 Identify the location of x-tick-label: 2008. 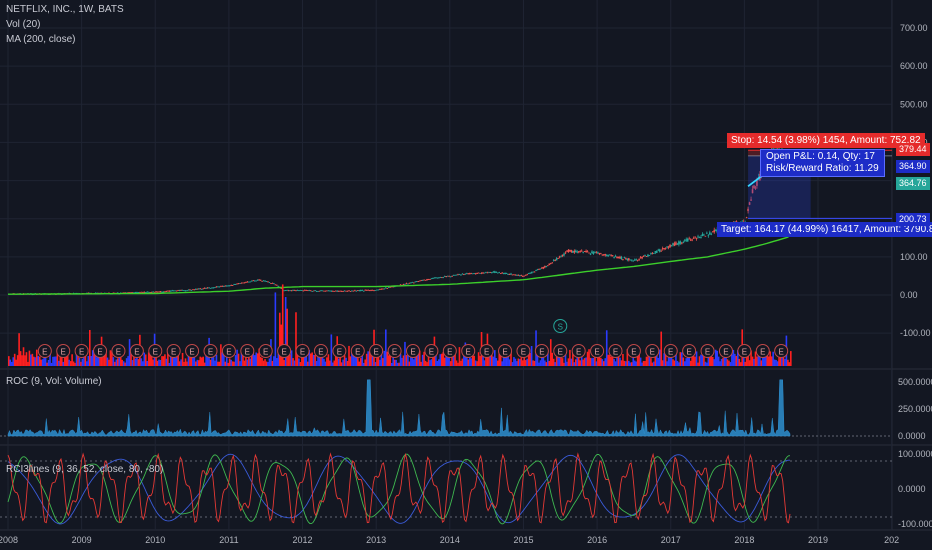
(9, 540).